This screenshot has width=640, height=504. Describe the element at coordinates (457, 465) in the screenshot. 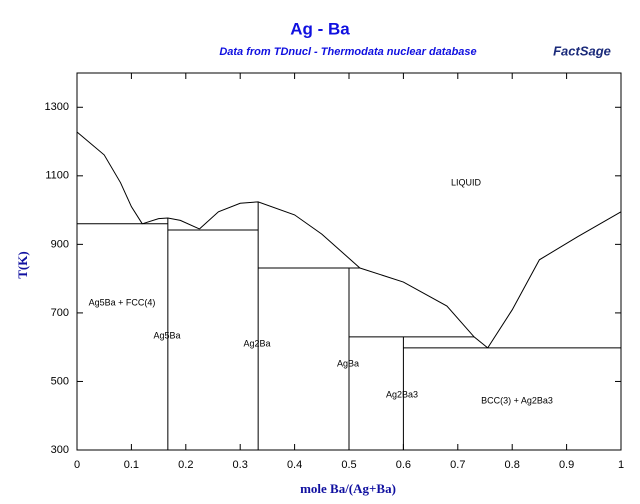

I see `x-tick-label: 0.7` at that location.